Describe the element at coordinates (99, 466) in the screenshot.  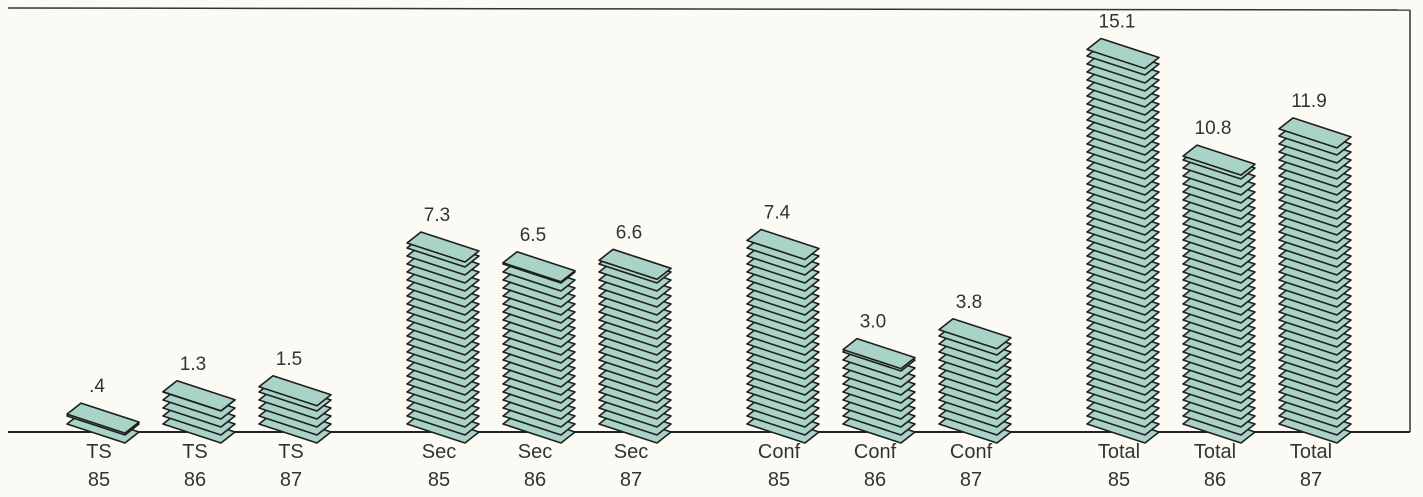
I see `category-label: TS 85` at that location.